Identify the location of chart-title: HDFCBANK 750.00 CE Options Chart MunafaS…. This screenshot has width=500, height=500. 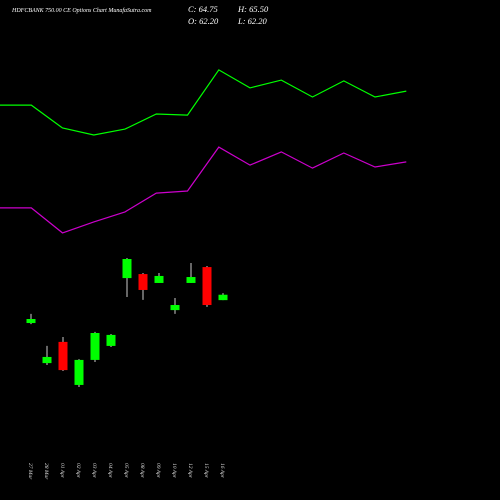
(81, 10).